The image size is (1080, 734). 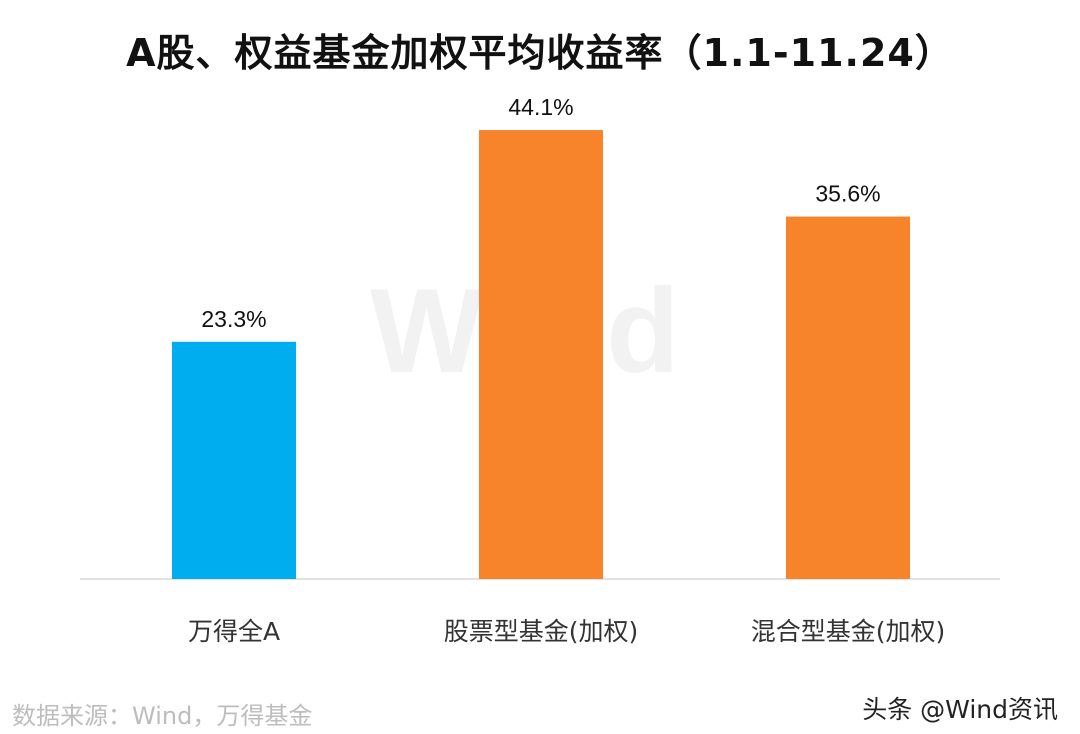 What do you see at coordinates (541, 631) in the screenshot?
I see `category-label-2: 股票型基金(加权)` at bounding box center [541, 631].